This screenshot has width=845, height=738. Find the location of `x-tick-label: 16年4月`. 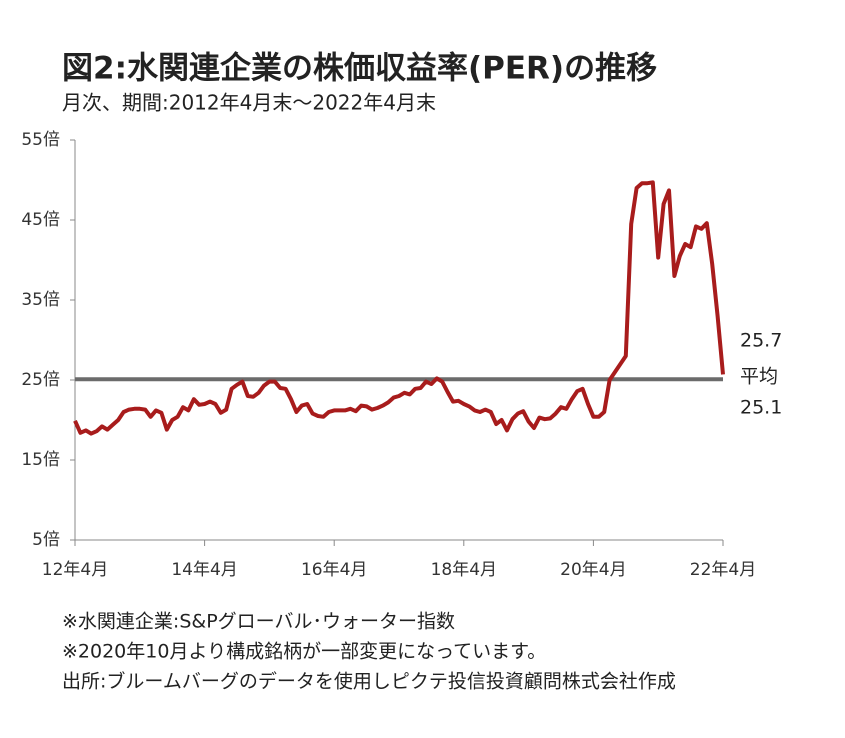

x-tick-label: 16年4月 is located at coordinates (334, 570).